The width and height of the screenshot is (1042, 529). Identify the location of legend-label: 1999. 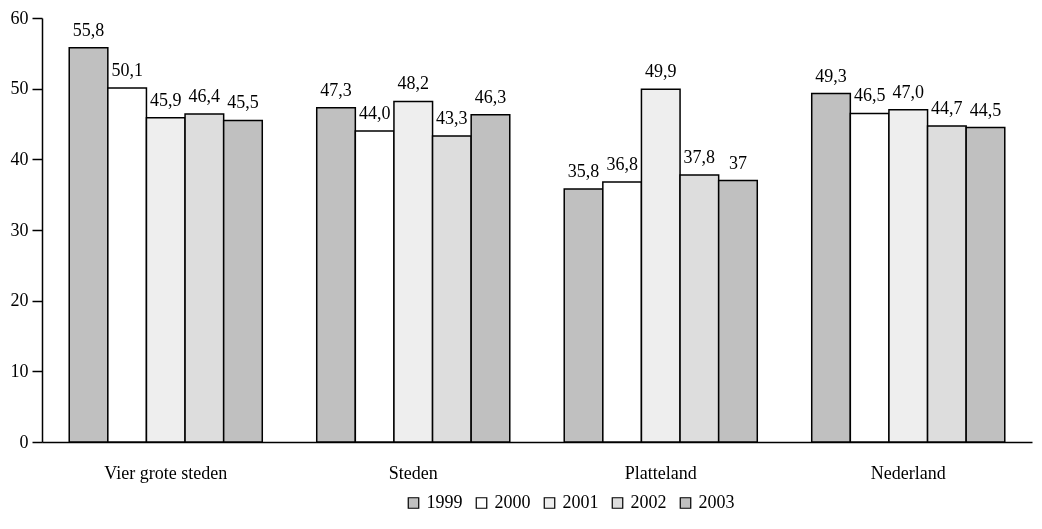
(444, 502).